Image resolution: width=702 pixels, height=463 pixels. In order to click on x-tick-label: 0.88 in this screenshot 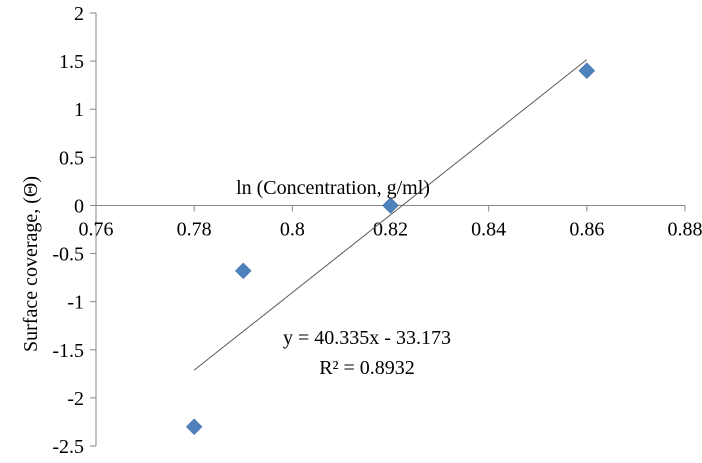, I will do `click(685, 229)`.